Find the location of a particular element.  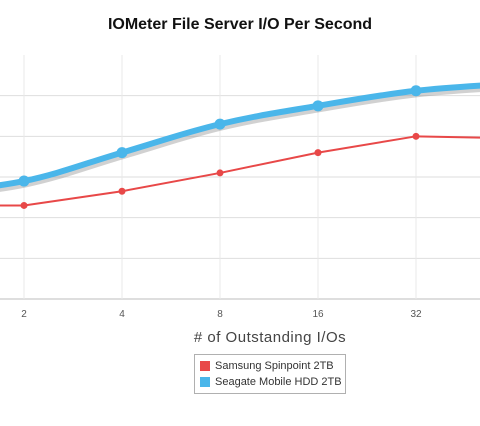

x-tick-labels: 2 4 8 16 32 is located at coordinates (221, 314).